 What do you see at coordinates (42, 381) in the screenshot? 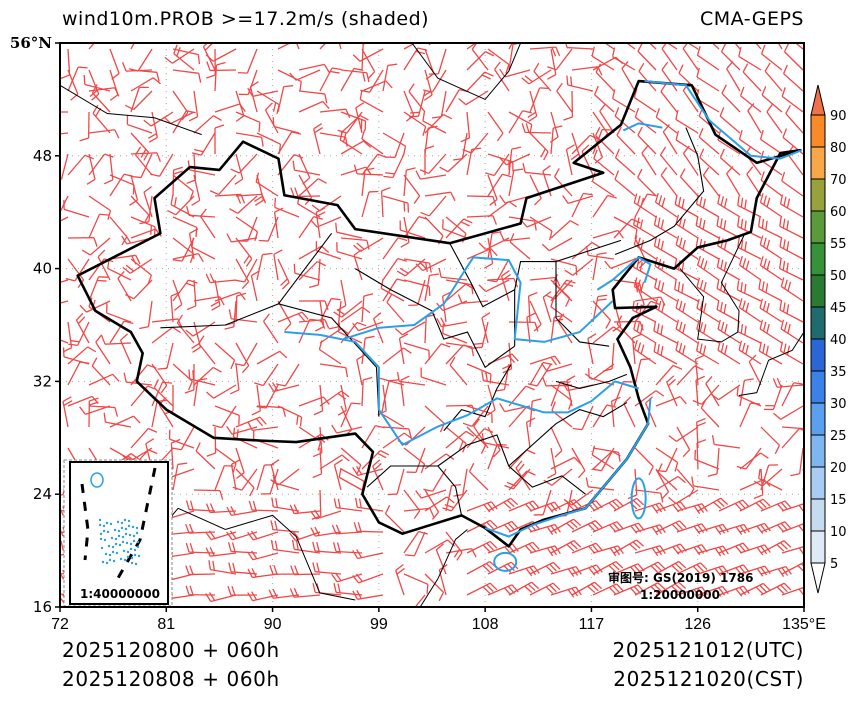
I see `lat-tick-label: 32` at bounding box center [42, 381].